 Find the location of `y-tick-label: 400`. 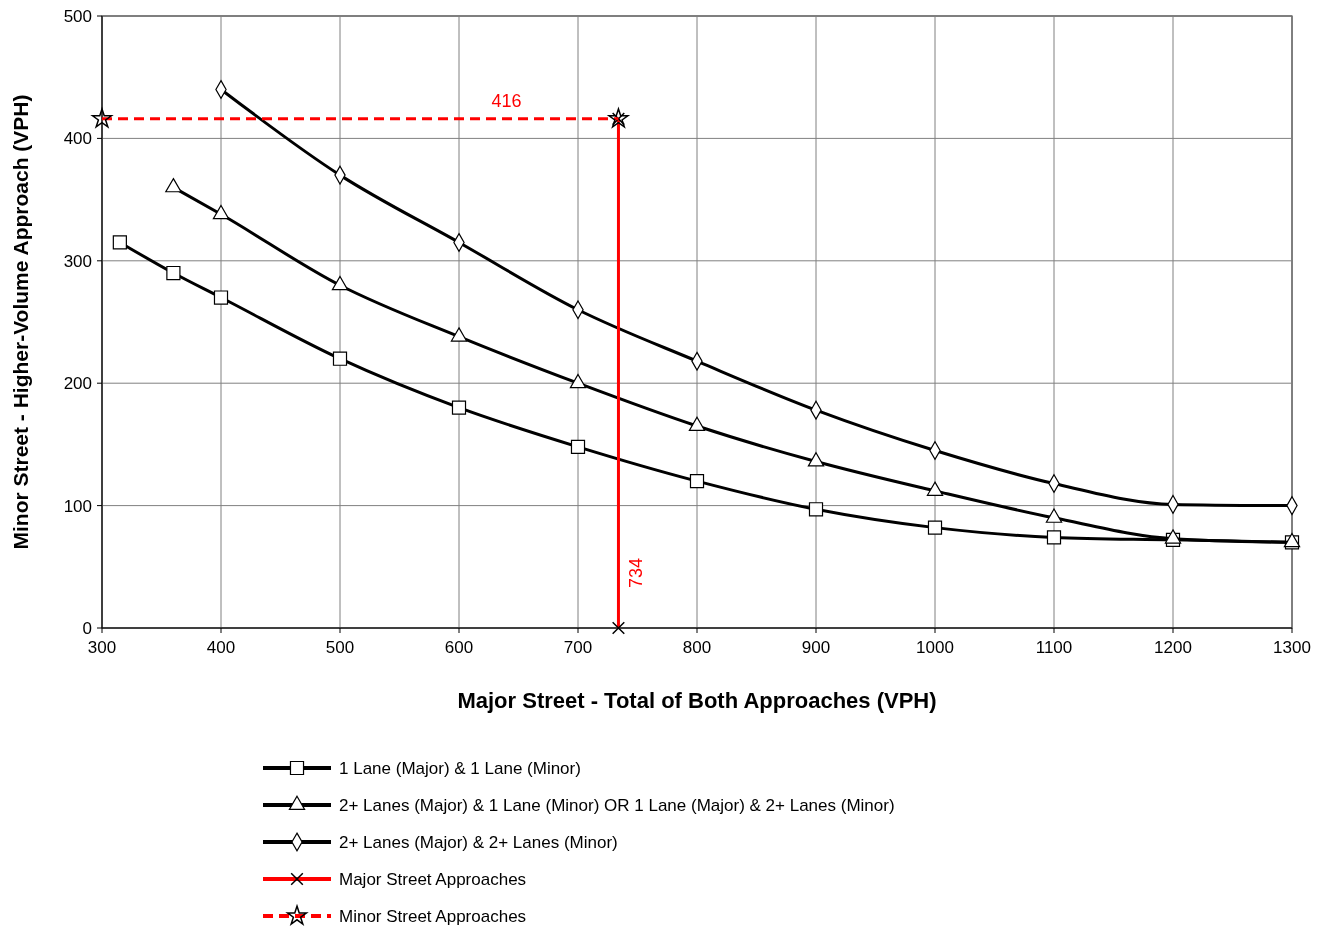

y-tick-label: 400 is located at coordinates (77, 139).